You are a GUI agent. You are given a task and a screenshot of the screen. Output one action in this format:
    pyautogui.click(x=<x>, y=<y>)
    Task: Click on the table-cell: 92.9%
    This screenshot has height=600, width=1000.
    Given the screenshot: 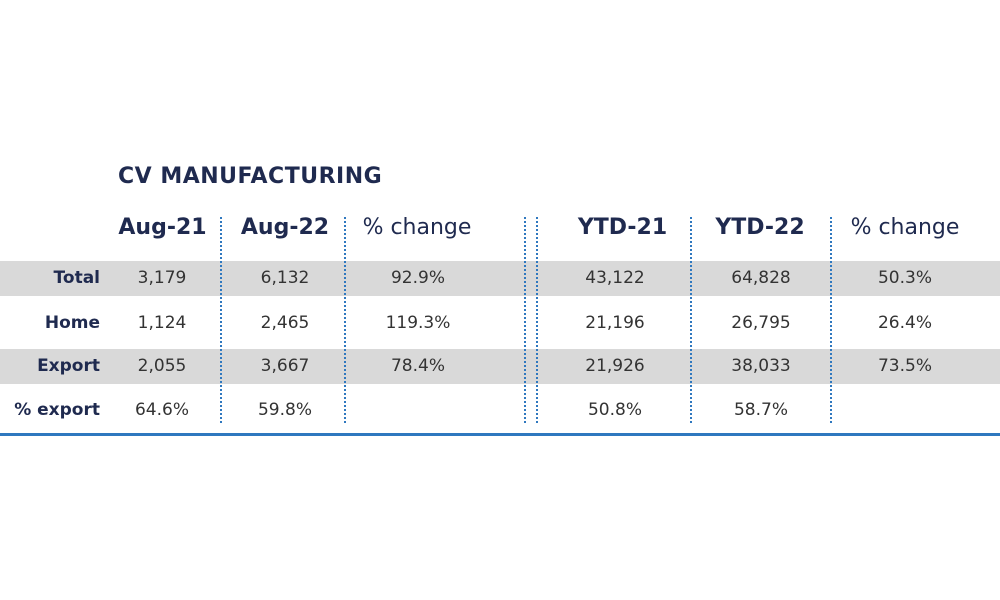 What is the action you would take?
    pyautogui.click(x=417, y=278)
    